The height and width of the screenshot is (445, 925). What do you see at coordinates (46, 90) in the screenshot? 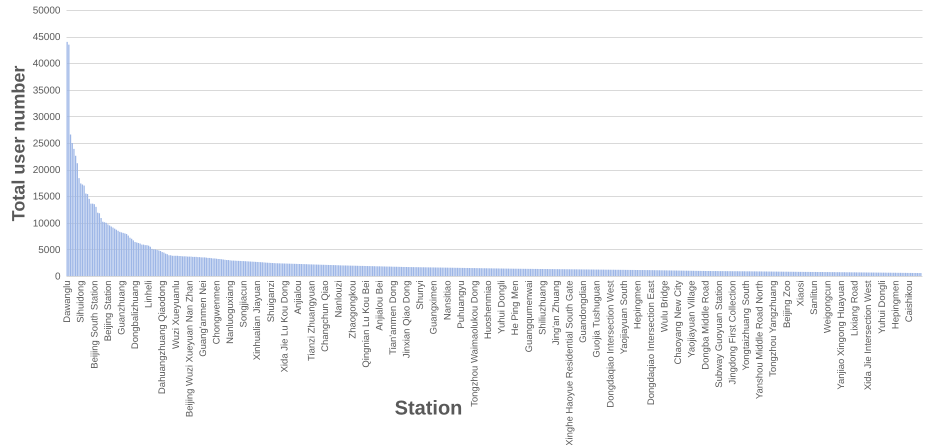
I see `y-tick-label: 35000` at bounding box center [46, 90].